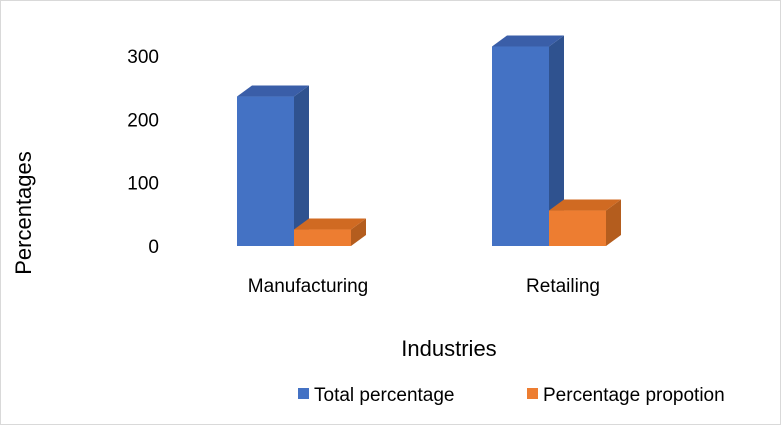 This screenshot has height=429, width=781. I want to click on y-tick-label: 300, so click(143, 57).